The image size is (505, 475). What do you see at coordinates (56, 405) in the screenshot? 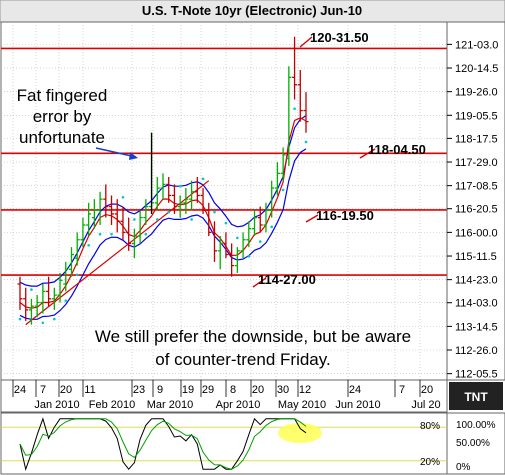
I see `x-month-label: Jan 2010` at bounding box center [56, 405].